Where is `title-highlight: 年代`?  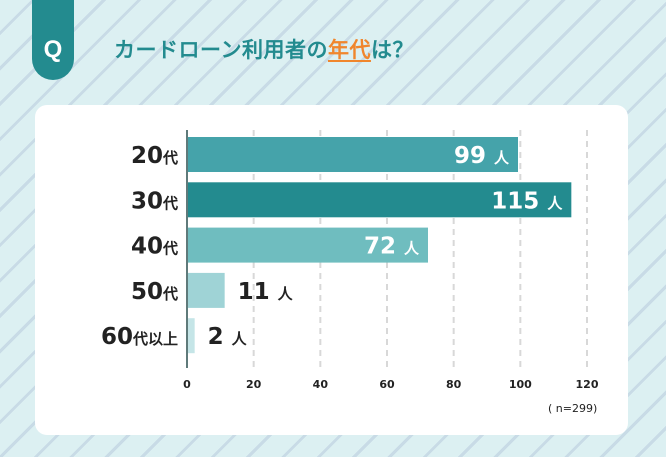
title-highlight: 年代 is located at coordinates (349, 50).